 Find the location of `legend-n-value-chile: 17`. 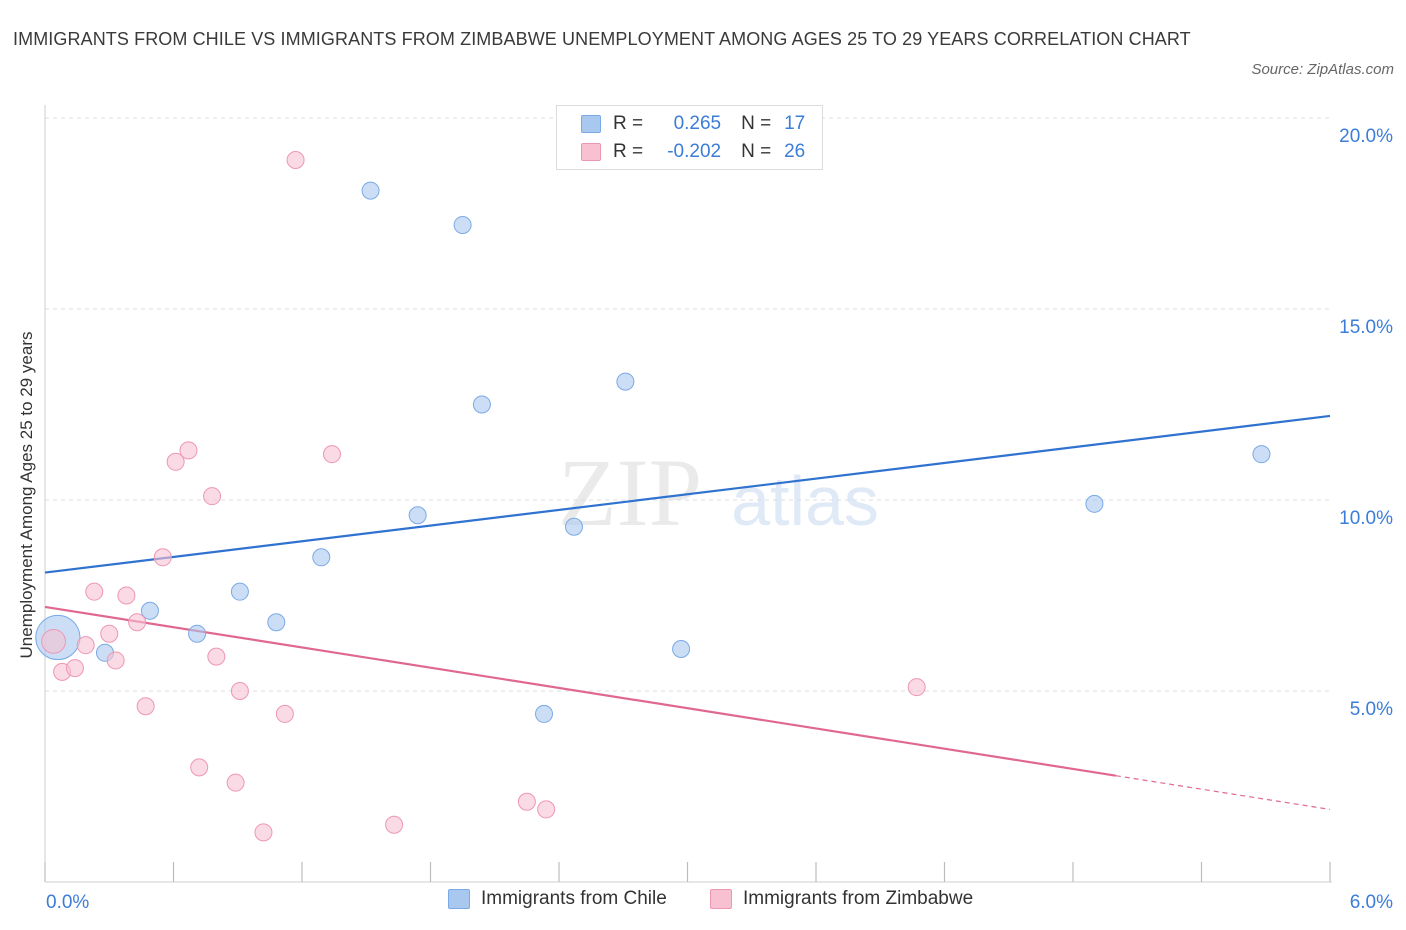

legend-n-value-chile: 17 is located at coordinates (795, 123).